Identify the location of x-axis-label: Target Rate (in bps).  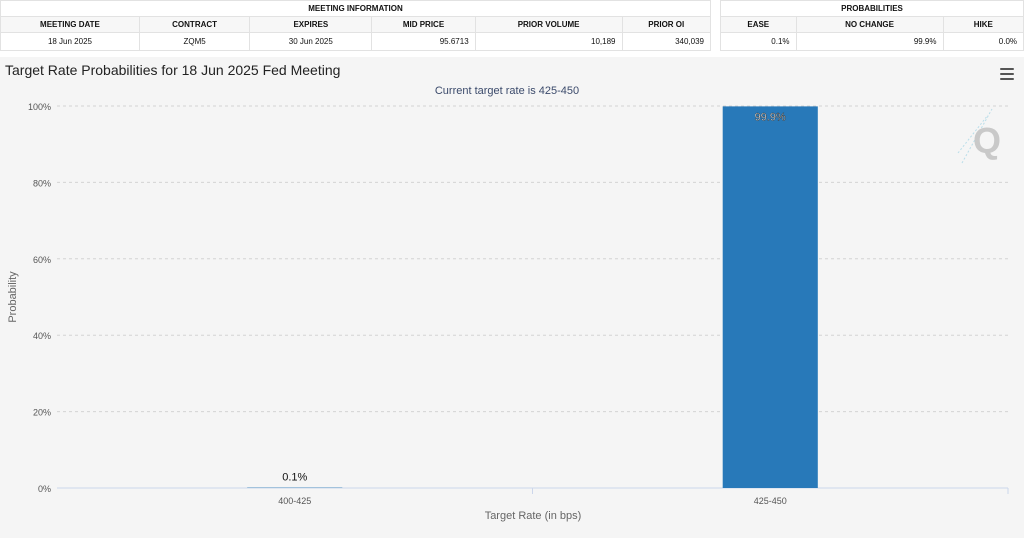
(533, 516).